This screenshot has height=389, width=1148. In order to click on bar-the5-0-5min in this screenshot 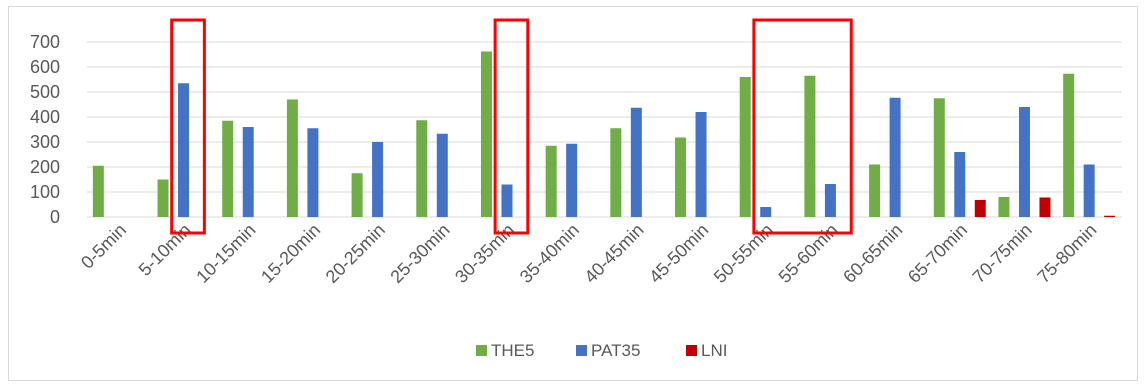, I will do `click(98, 191)`.